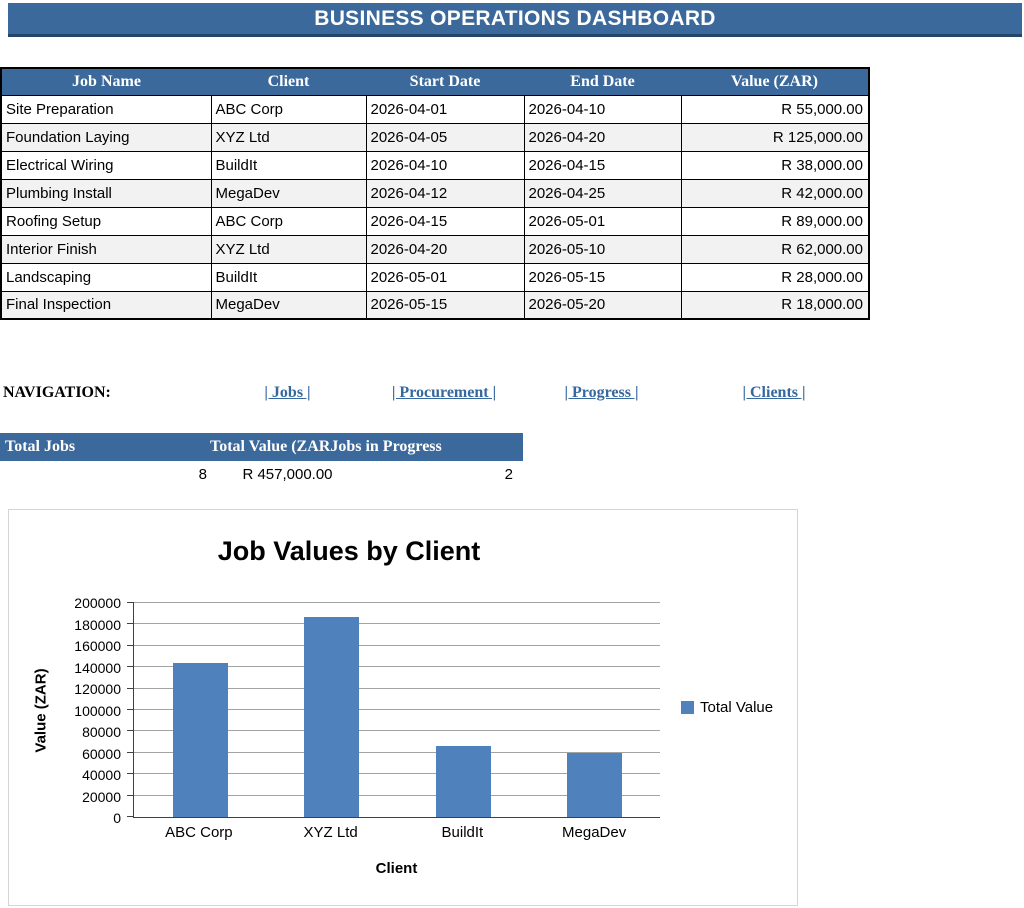 This screenshot has width=1024, height=908. Describe the element at coordinates (775, 221) in the screenshot. I see `cell-value: R 89,000.00` at that location.